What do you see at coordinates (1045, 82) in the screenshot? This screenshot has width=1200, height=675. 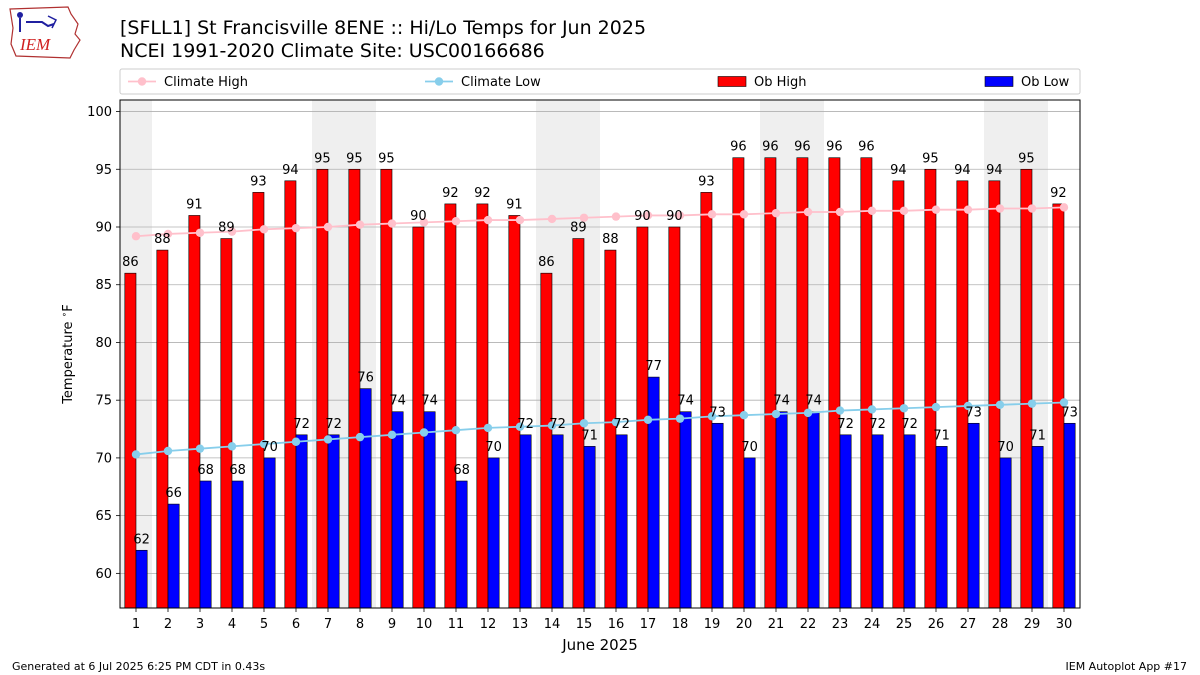 I see `legend-label: Ob Low` at bounding box center [1045, 82].